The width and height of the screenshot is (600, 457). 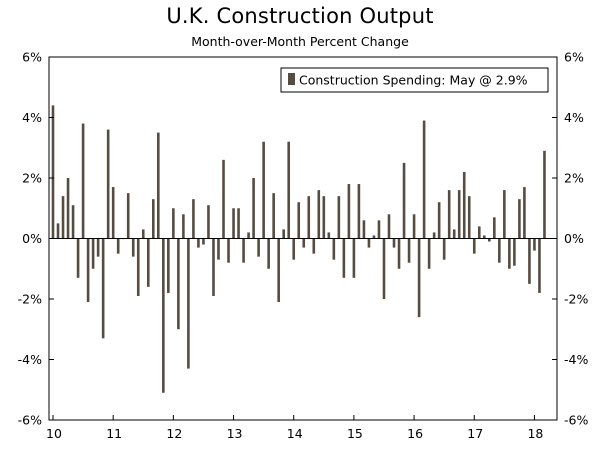 I want to click on y-tick-label-left: -2%, so click(x=30, y=299).